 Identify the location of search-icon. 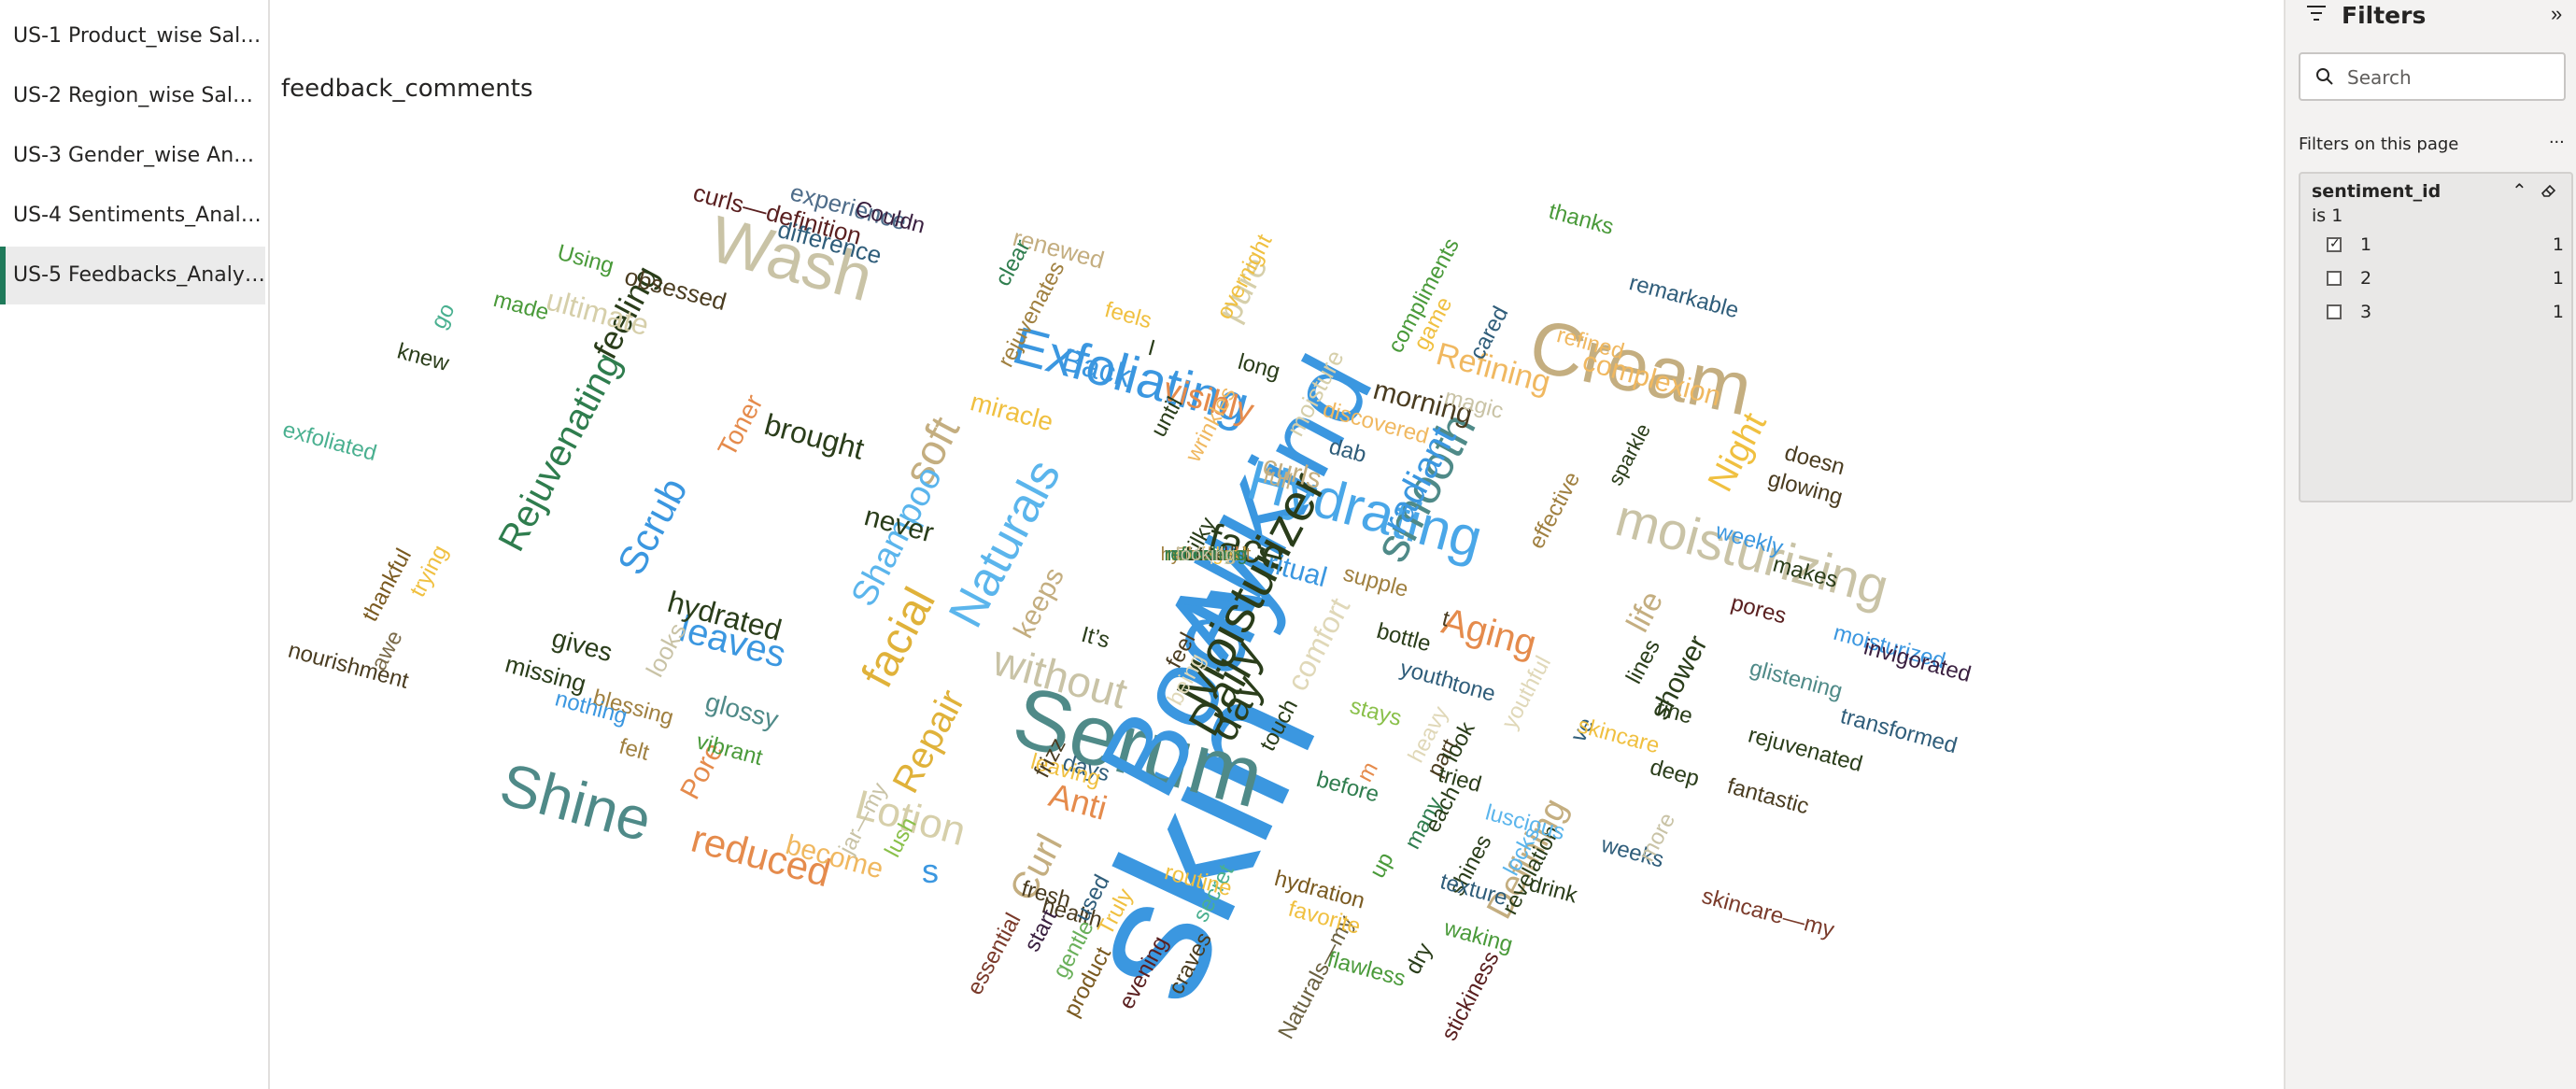
(2324, 76).